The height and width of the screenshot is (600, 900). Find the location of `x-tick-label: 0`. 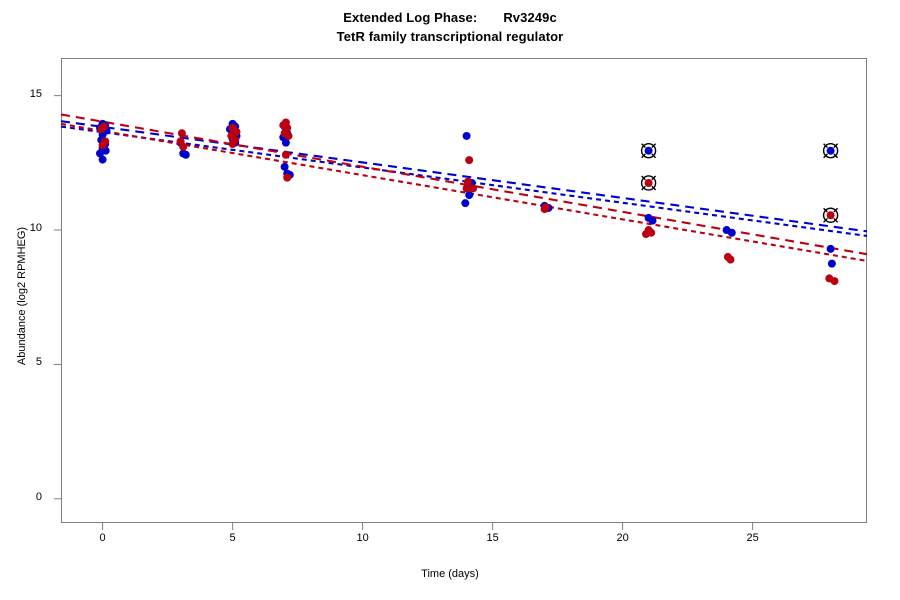

x-tick-label: 0 is located at coordinates (102, 538).